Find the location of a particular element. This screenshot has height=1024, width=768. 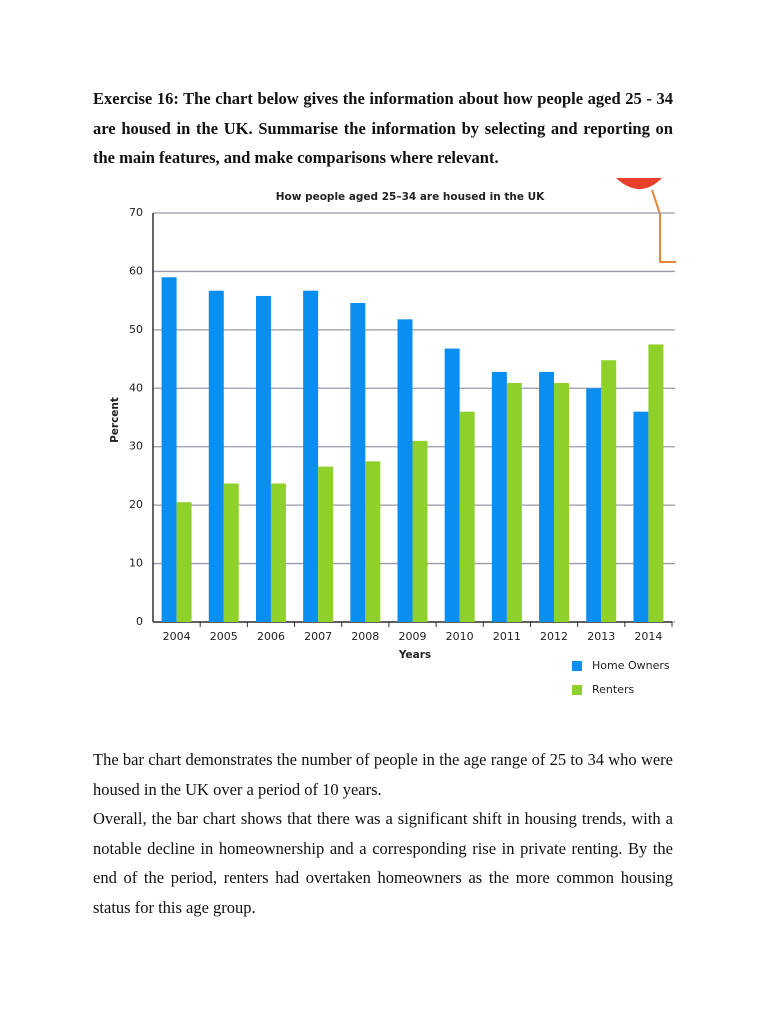

x-tick-label: 2007 is located at coordinates (318, 636).